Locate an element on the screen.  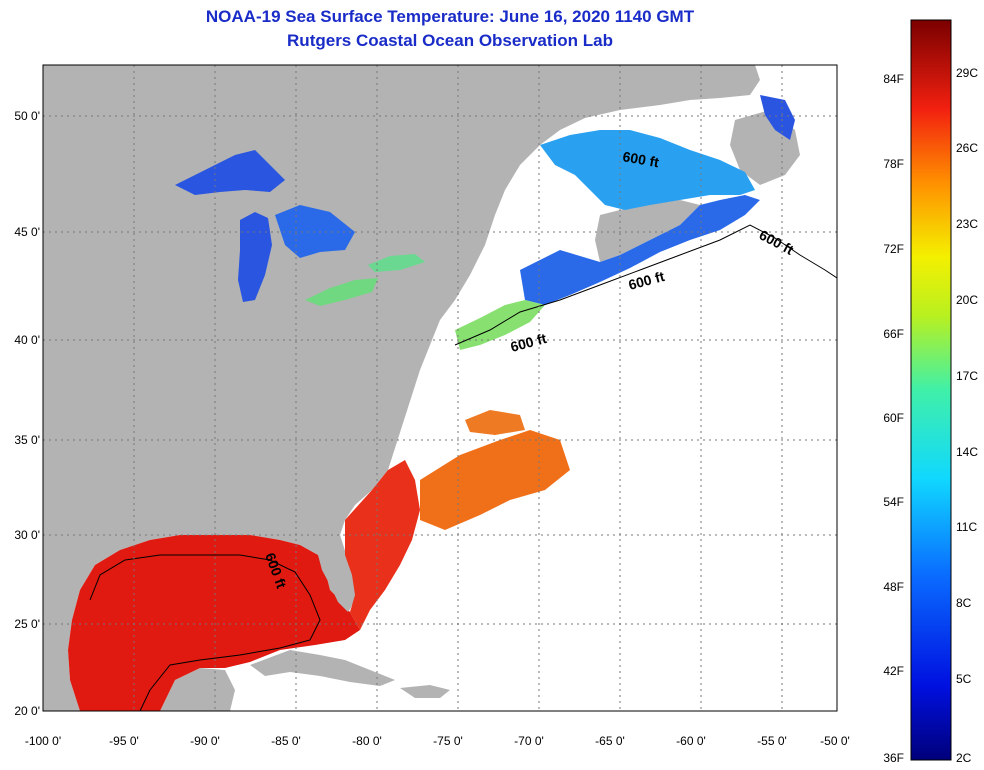
lon-label: -65 0' is located at coordinates (610, 741).